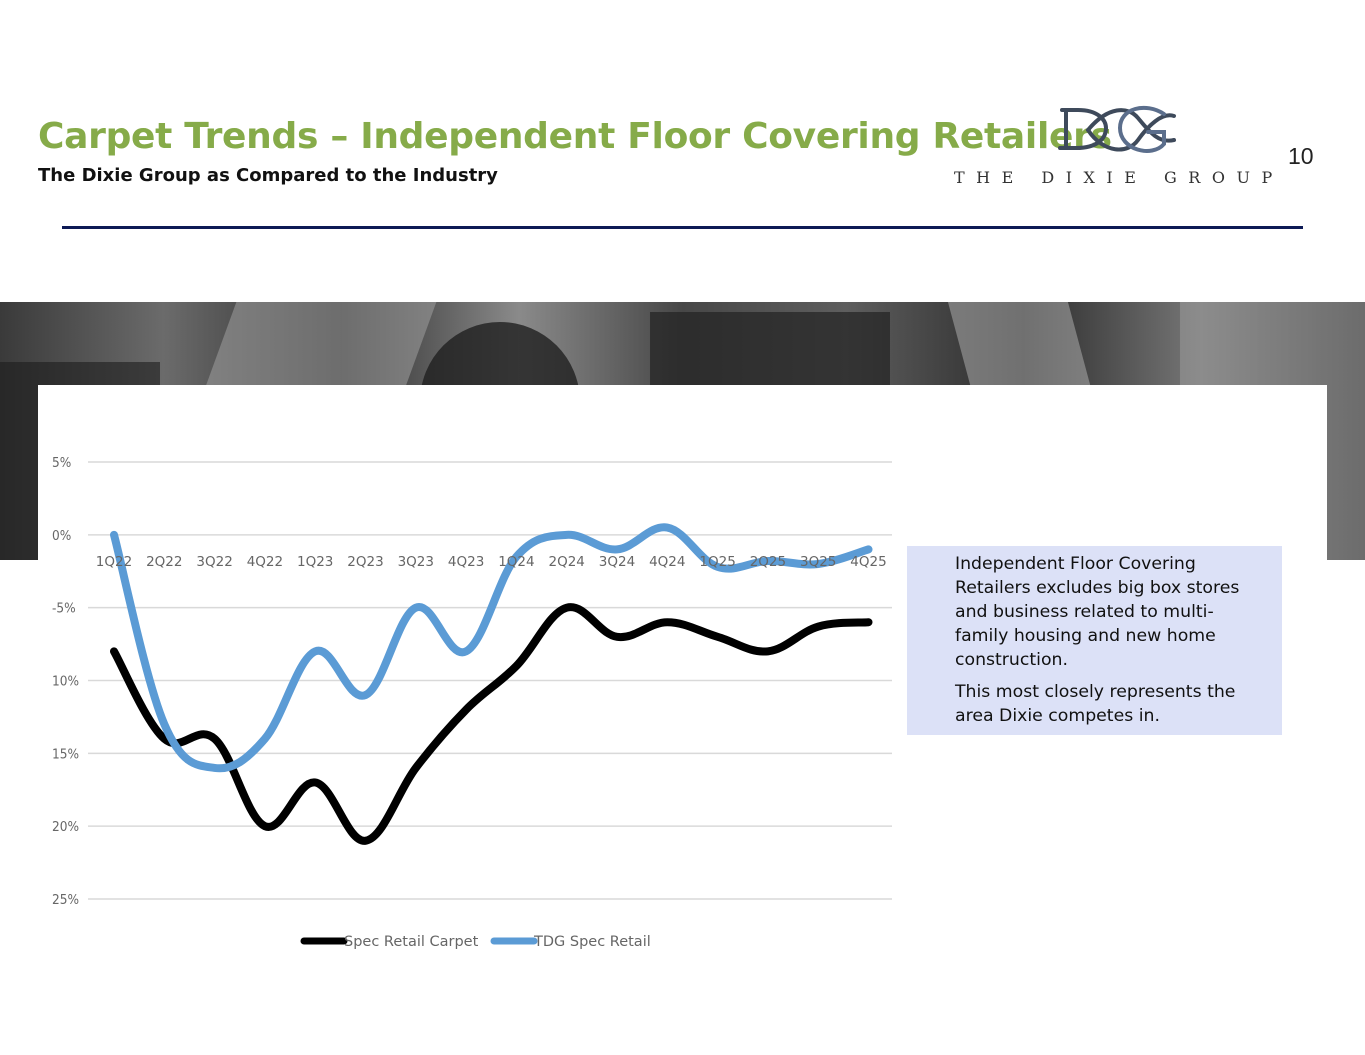 The height and width of the screenshot is (1055, 1365). Describe the element at coordinates (1301, 156) in the screenshot. I see `page-number: 10` at that location.